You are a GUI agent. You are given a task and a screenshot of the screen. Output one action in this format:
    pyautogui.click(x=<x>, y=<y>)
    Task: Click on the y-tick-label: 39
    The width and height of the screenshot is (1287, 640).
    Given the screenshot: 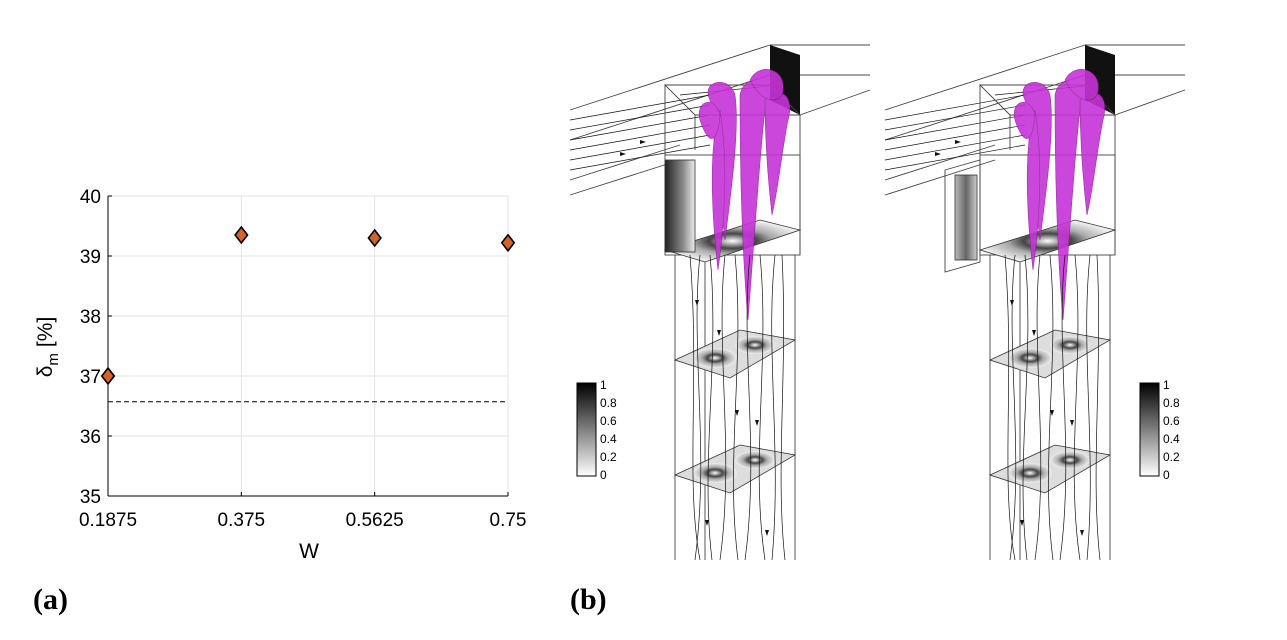 What is the action you would take?
    pyautogui.click(x=90, y=257)
    